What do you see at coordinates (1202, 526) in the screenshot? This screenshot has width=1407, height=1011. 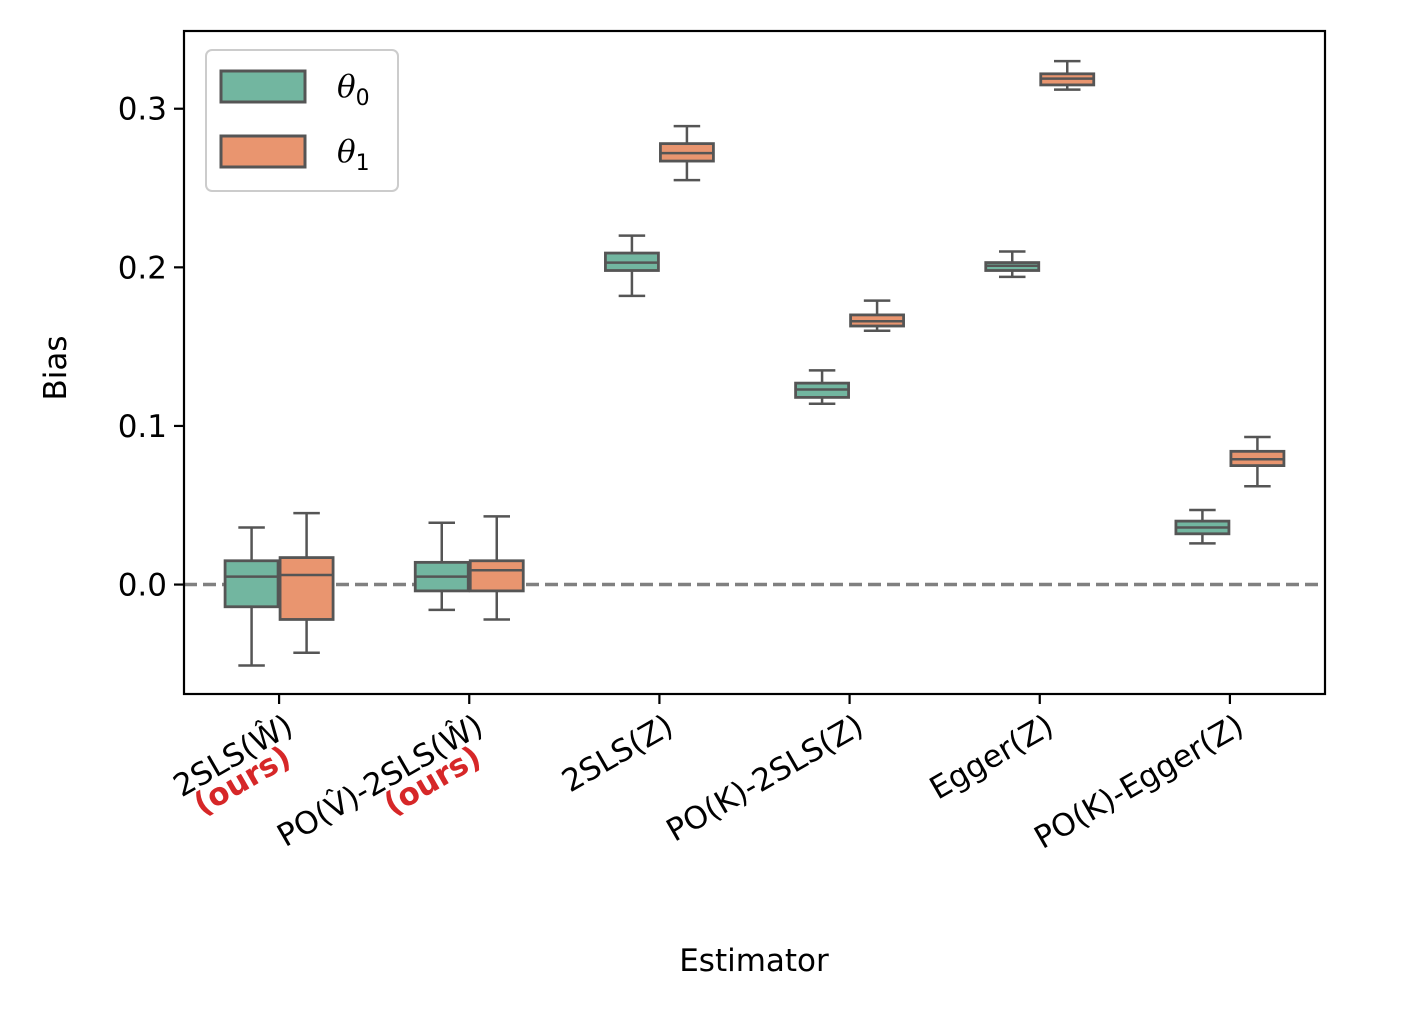 I see `box-5-θ0` at bounding box center [1202, 526].